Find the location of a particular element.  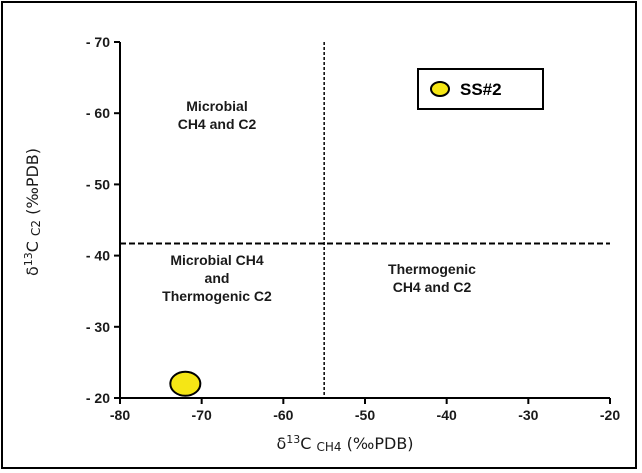

legend: SS#2 is located at coordinates (480, 89).